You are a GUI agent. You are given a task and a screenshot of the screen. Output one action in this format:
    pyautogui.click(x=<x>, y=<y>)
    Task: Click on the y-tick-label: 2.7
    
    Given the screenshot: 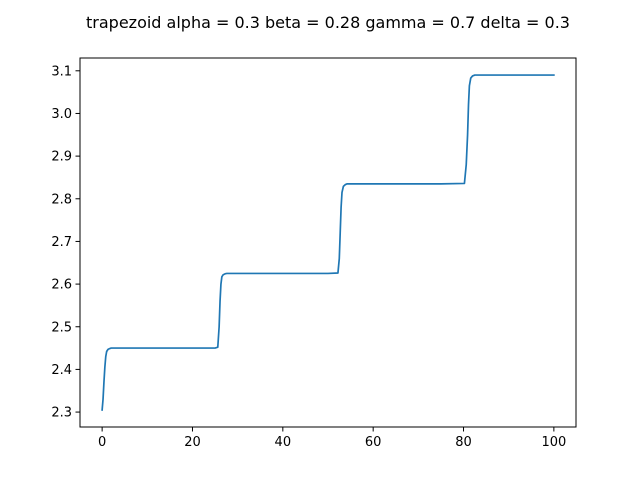 What is the action you would take?
    pyautogui.click(x=61, y=242)
    